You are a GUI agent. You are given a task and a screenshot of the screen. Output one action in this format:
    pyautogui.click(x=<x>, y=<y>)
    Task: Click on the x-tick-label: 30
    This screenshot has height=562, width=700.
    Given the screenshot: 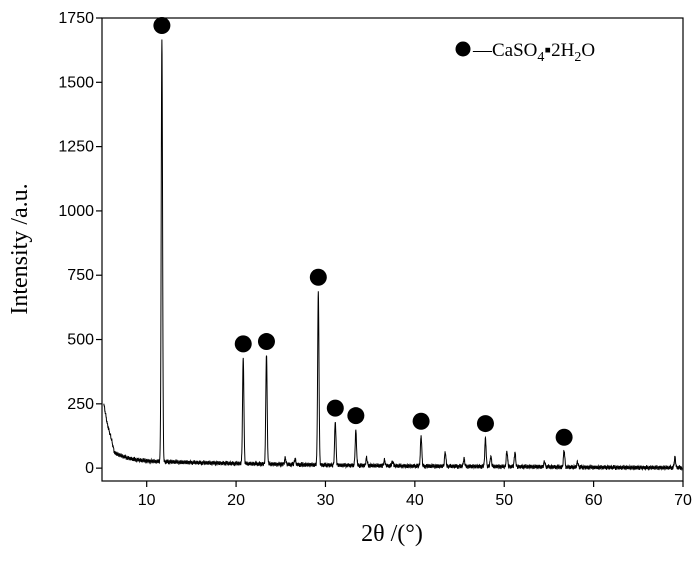 What is the action you would take?
    pyautogui.click(x=326, y=500)
    